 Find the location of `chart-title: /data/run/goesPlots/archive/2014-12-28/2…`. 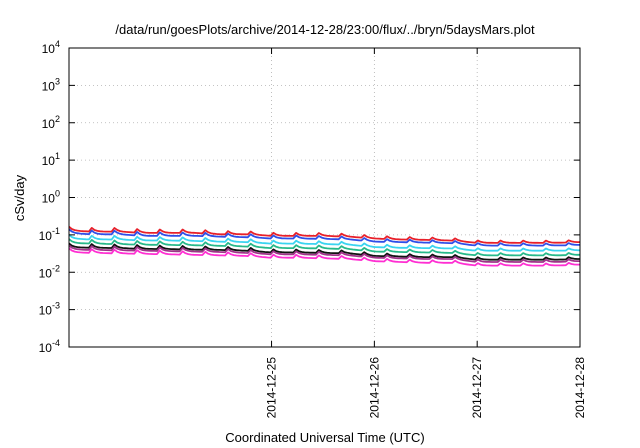

chart-title: /data/run/goesPlots/archive/2014-12-28/2… is located at coordinates (325, 29).